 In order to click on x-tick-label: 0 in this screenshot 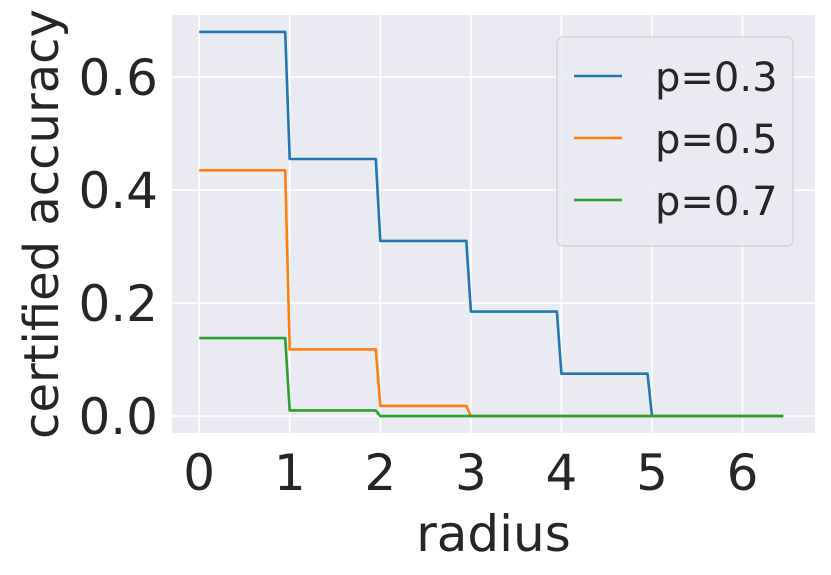, I will do `click(199, 473)`.